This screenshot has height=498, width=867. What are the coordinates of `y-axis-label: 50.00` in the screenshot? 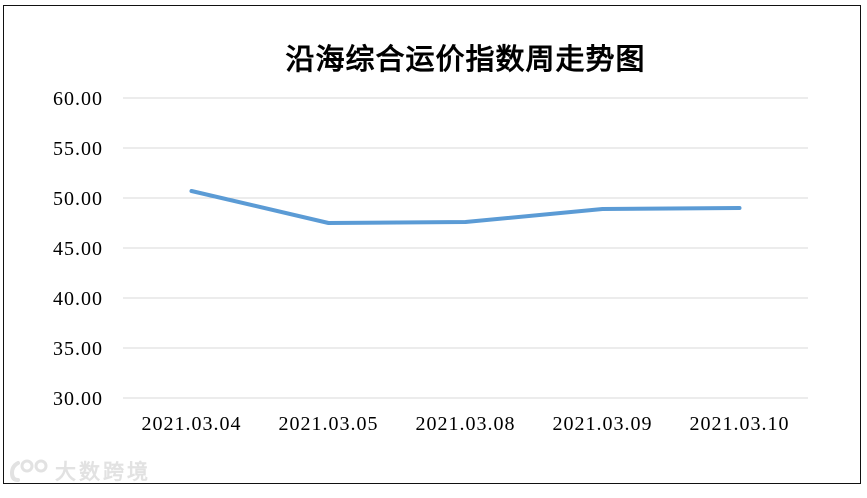 It's located at (78, 199).